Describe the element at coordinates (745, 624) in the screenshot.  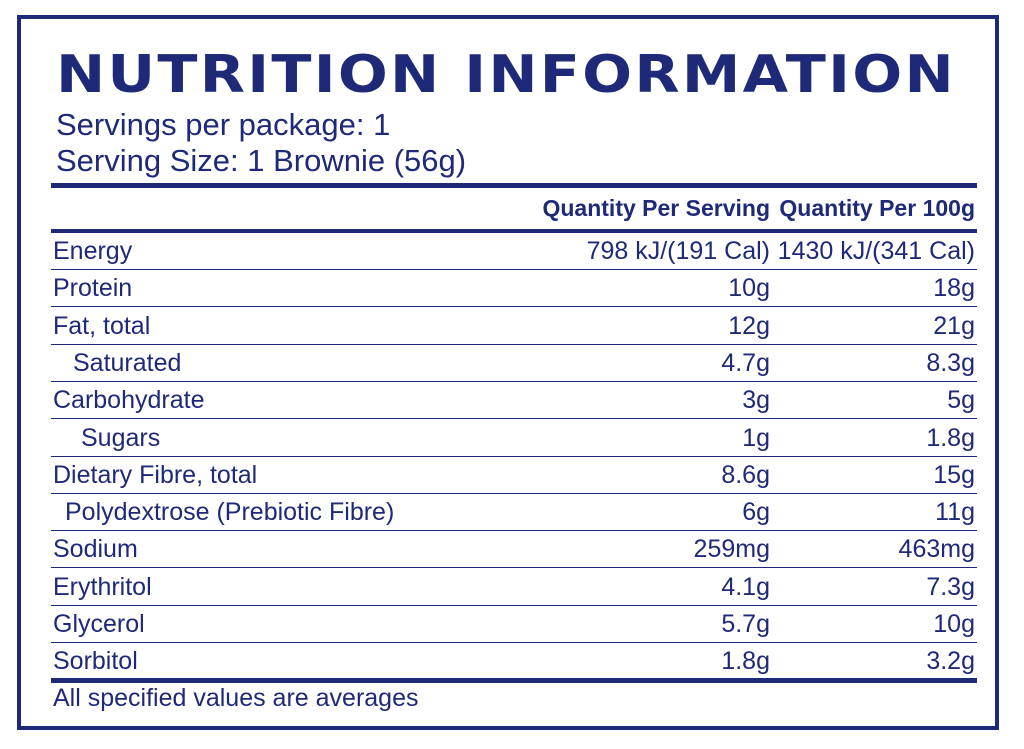
I see `per-serving-value: 5.7g` at that location.